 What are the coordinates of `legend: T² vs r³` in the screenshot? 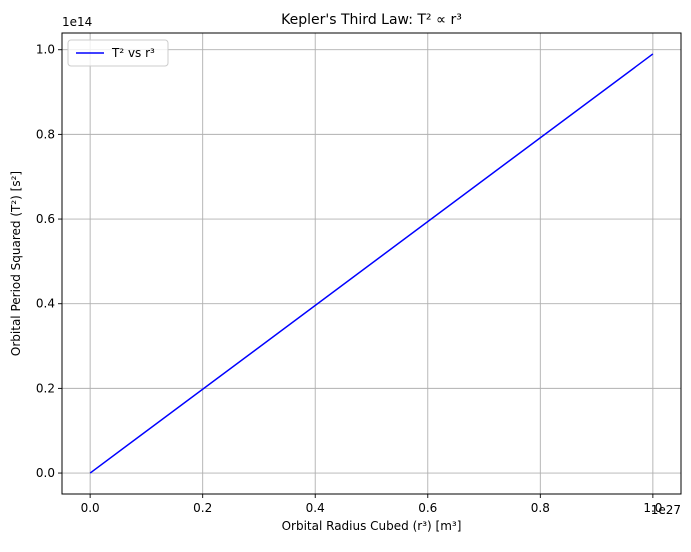 It's located at (118, 53).